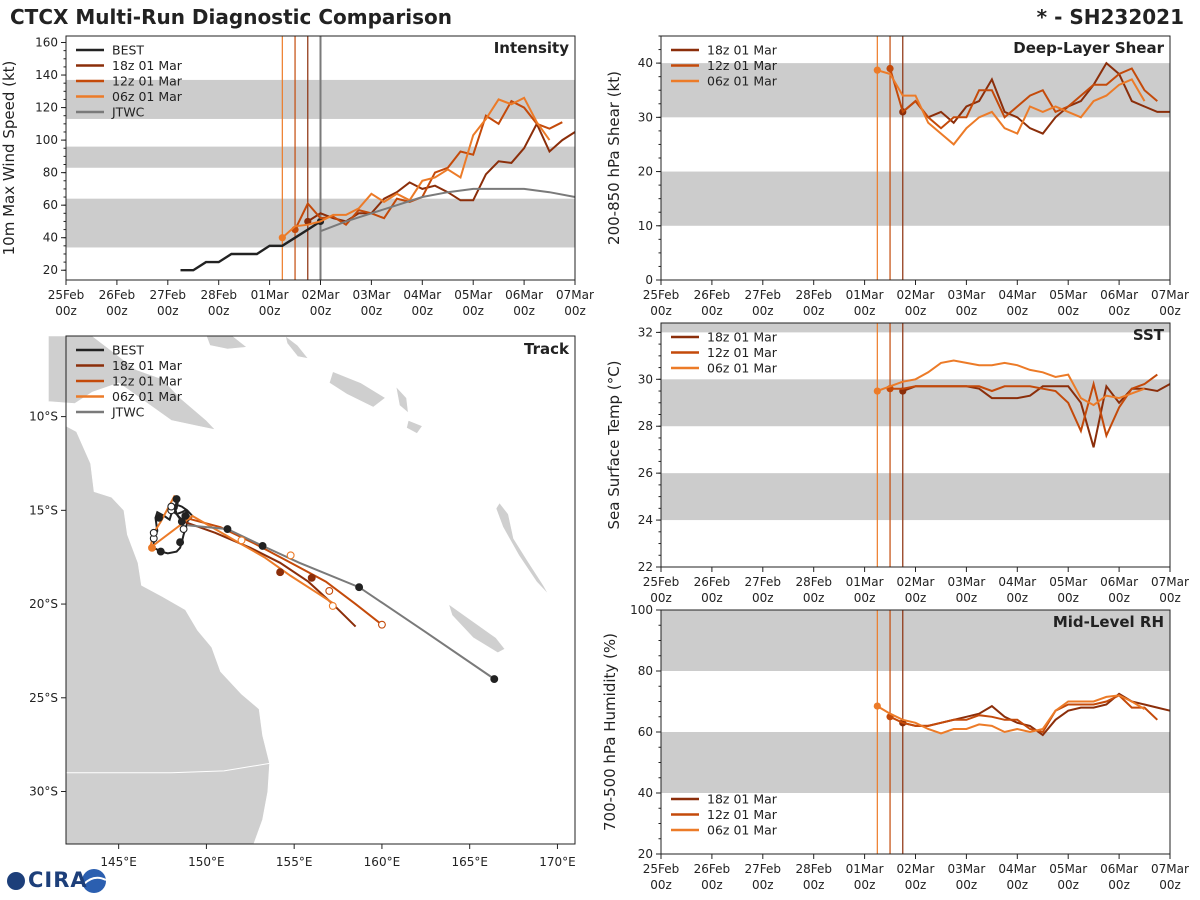 Image resolution: width=1200 pixels, height=900 pixels. I want to click on y-tick-label: 32, so click(645, 332).